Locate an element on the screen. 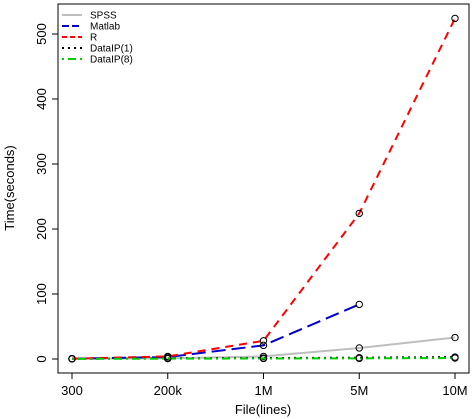 The height and width of the screenshot is (419, 474). legend-item: Matlab is located at coordinates (91, 27).